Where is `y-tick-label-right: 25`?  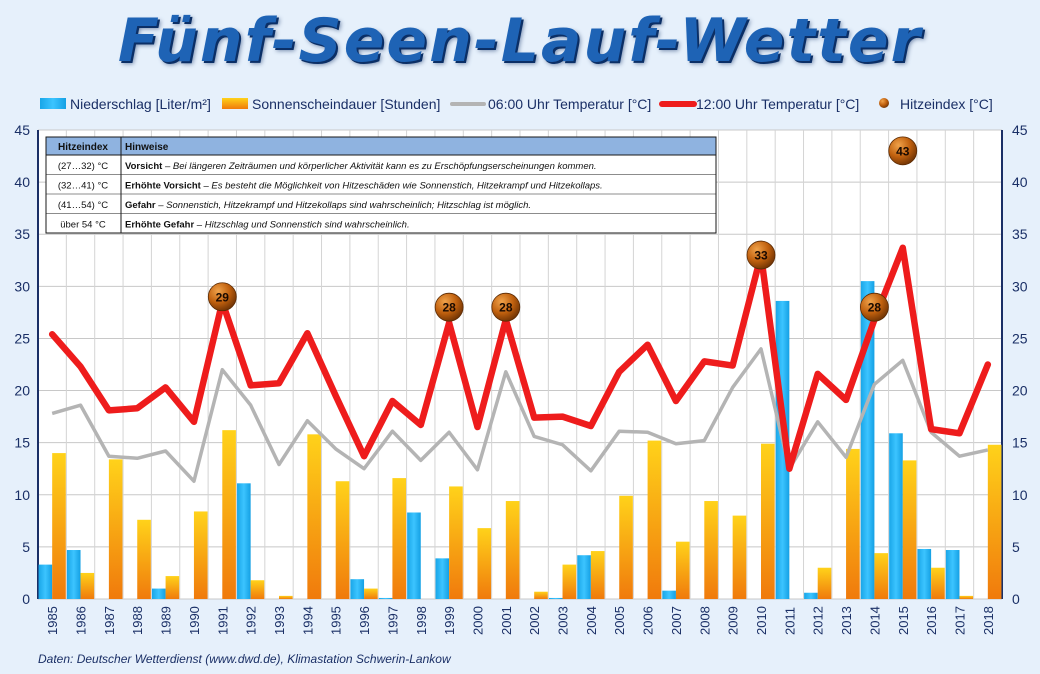 y-tick-label-right: 25 is located at coordinates (1020, 338).